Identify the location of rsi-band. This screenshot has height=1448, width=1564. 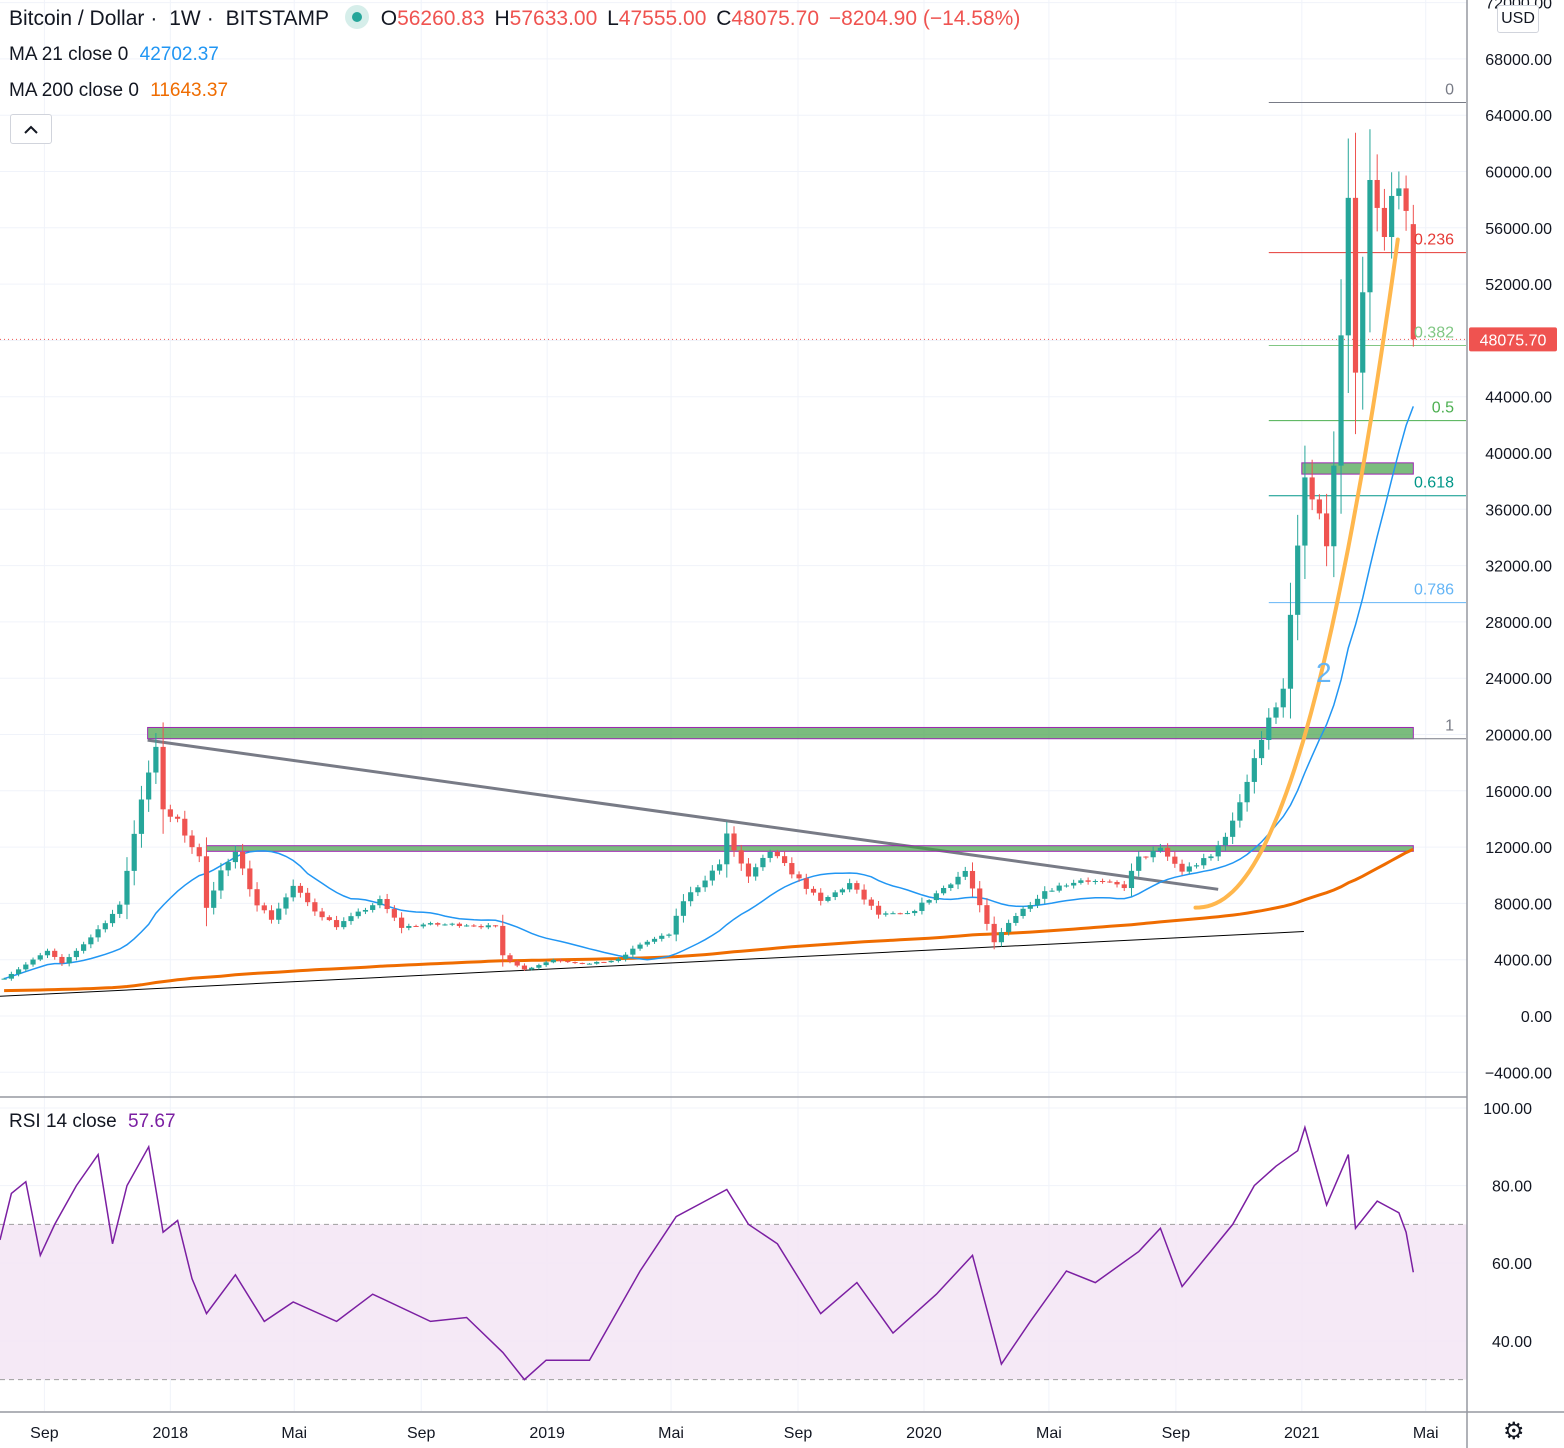
(733, 1302).